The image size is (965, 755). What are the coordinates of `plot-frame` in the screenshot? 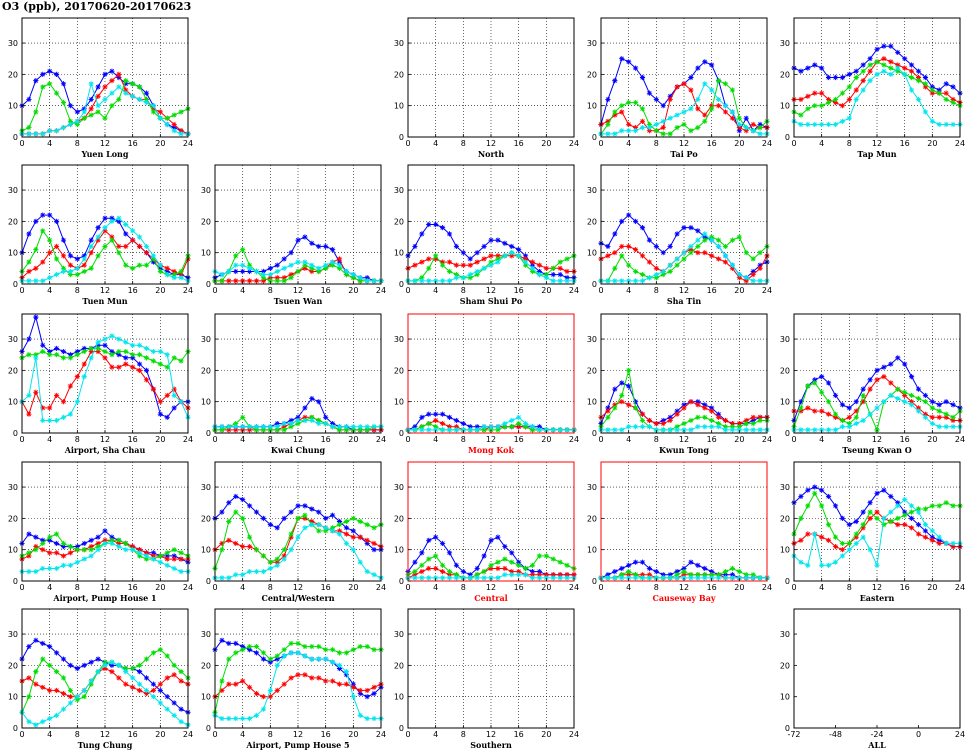 It's located at (684, 521).